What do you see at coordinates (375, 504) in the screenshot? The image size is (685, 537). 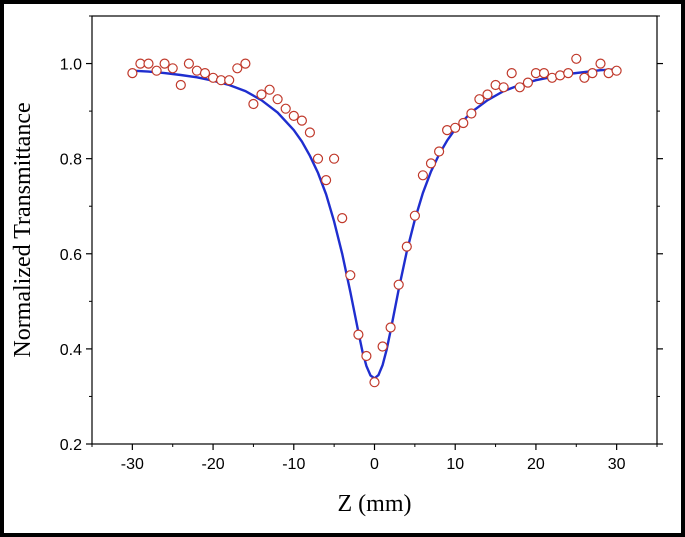 I see `x-axis-title: Z (mm)` at bounding box center [375, 504].